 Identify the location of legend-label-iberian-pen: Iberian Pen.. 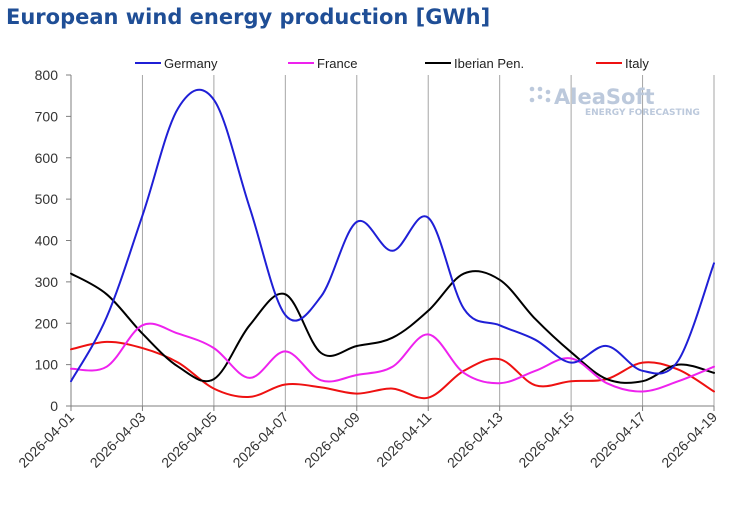
(489, 63).